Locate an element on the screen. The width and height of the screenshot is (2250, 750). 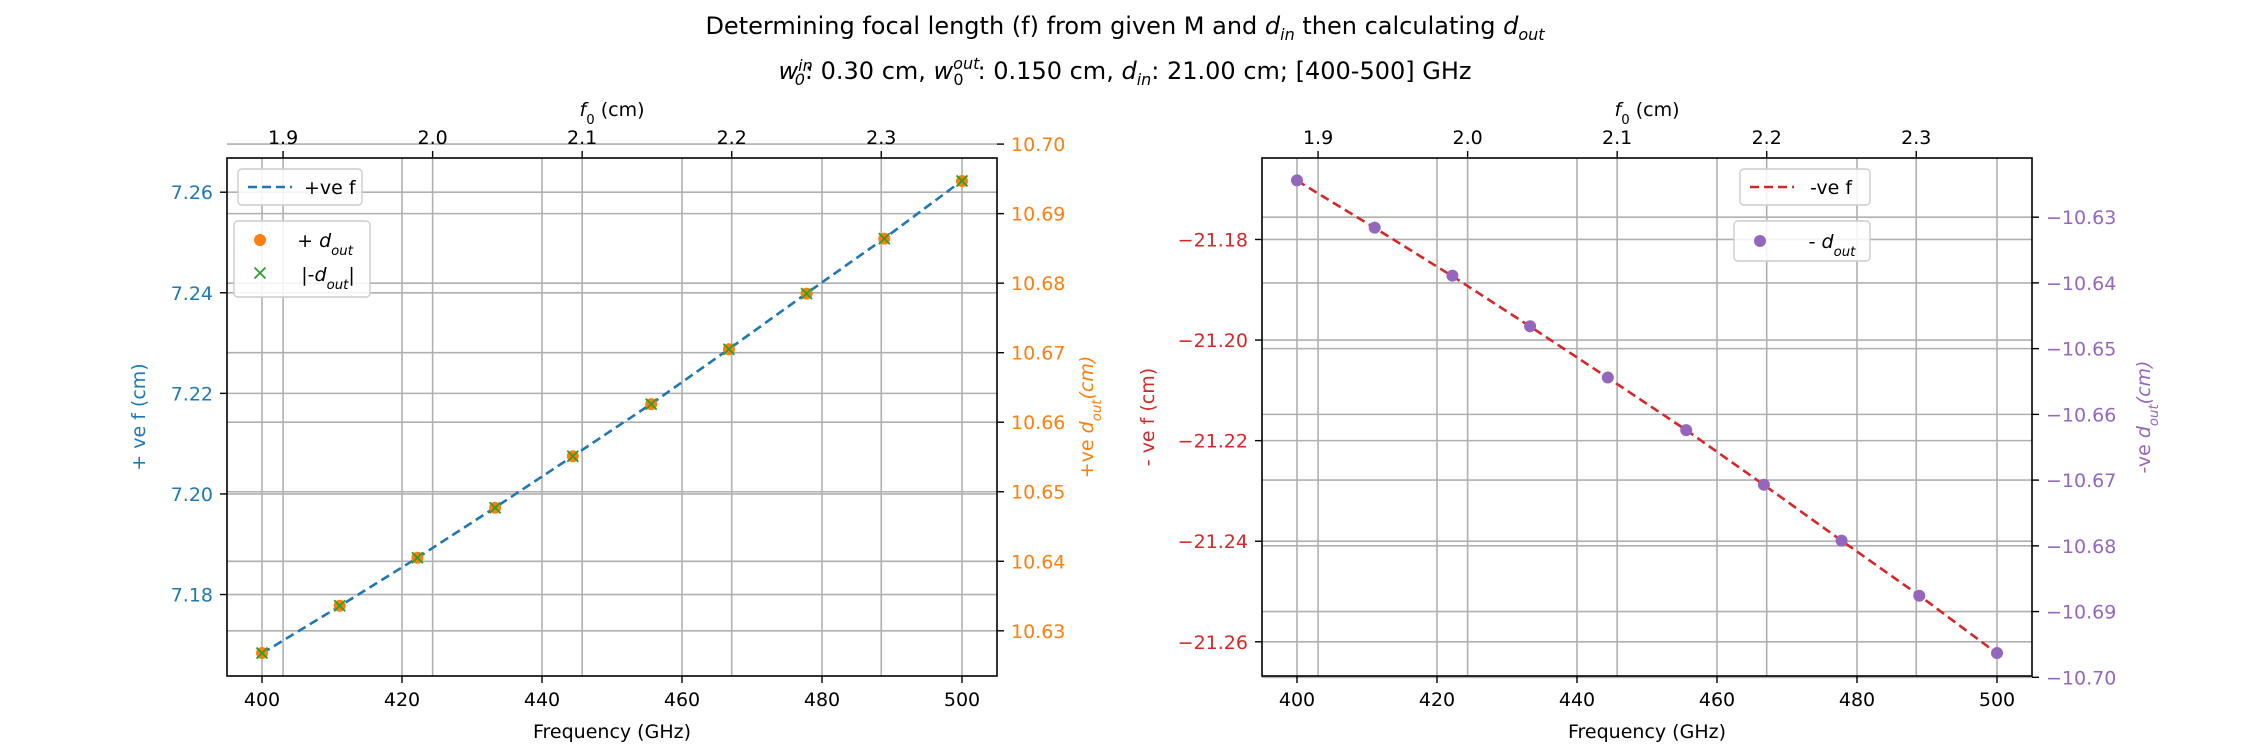
left-y-tick-label: 7.18 is located at coordinates (192, 596).